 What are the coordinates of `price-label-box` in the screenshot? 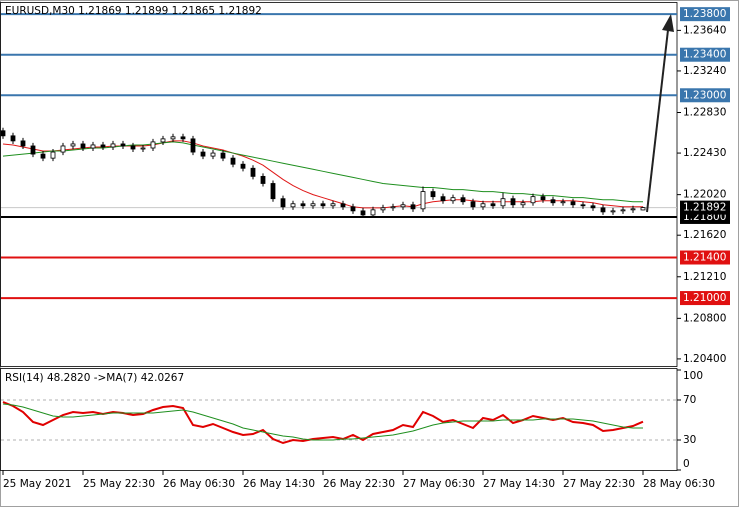 It's located at (705, 207).